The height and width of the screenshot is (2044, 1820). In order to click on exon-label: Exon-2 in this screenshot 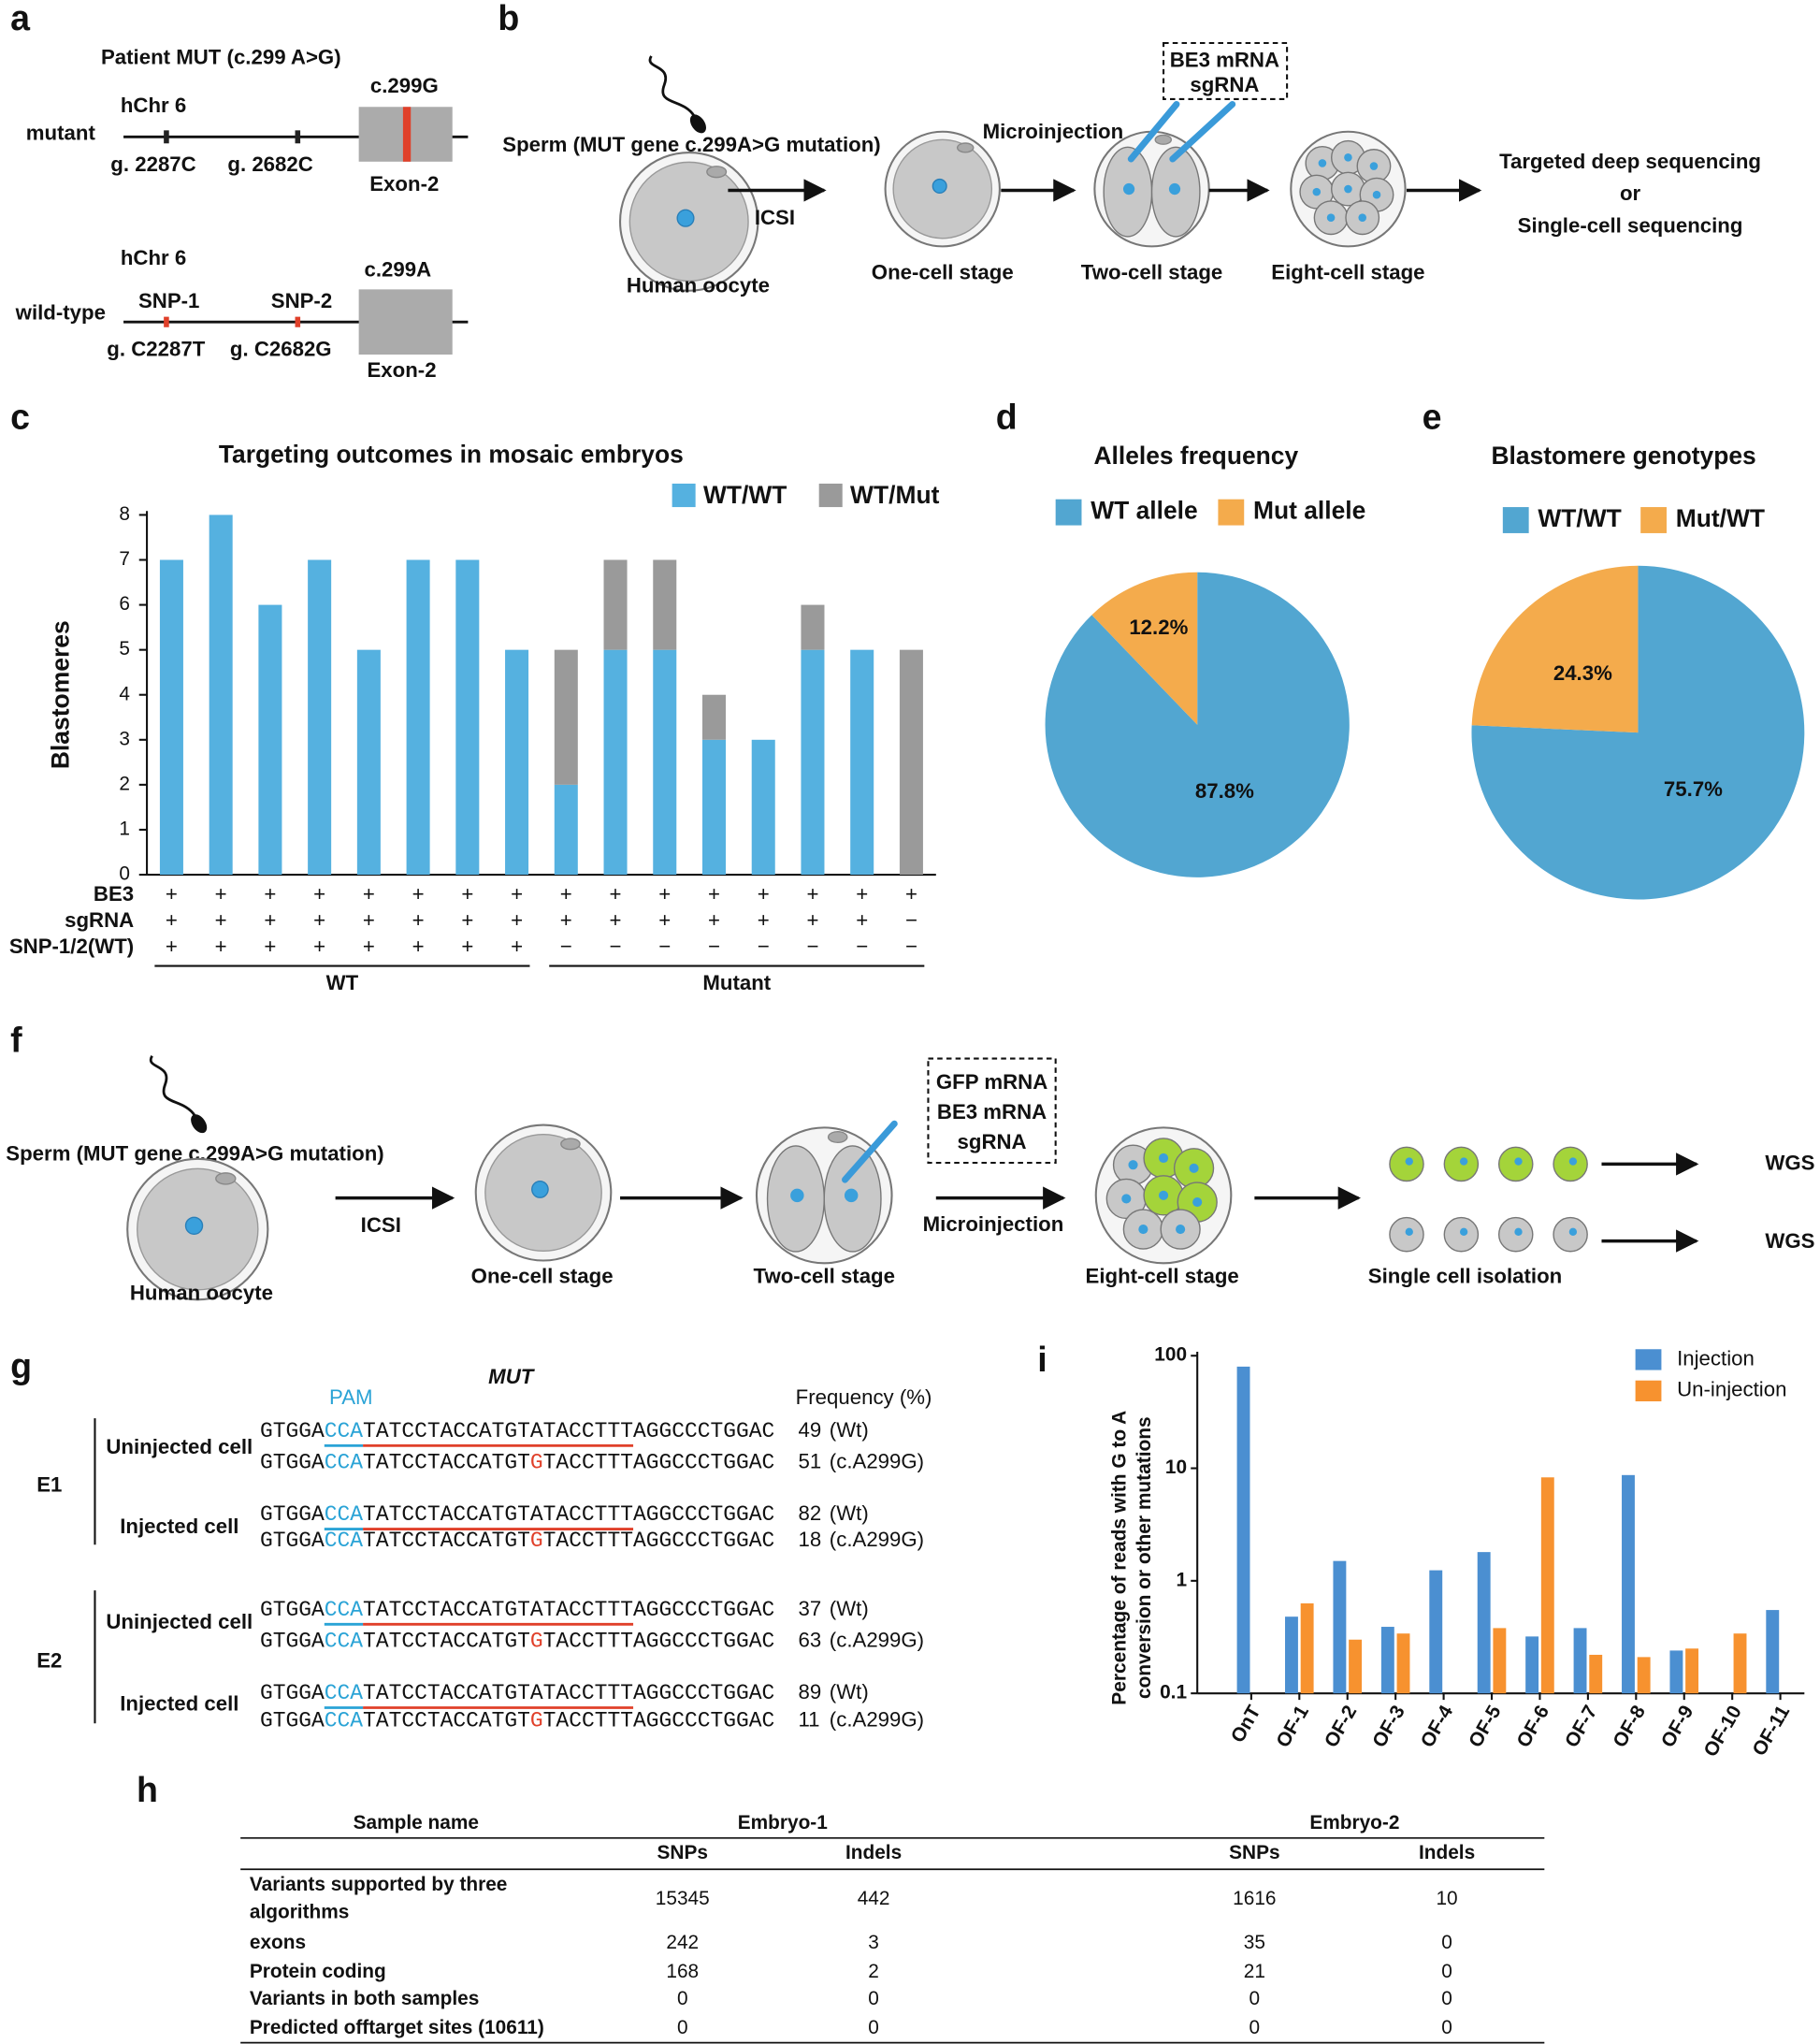, I will do `click(404, 184)`.